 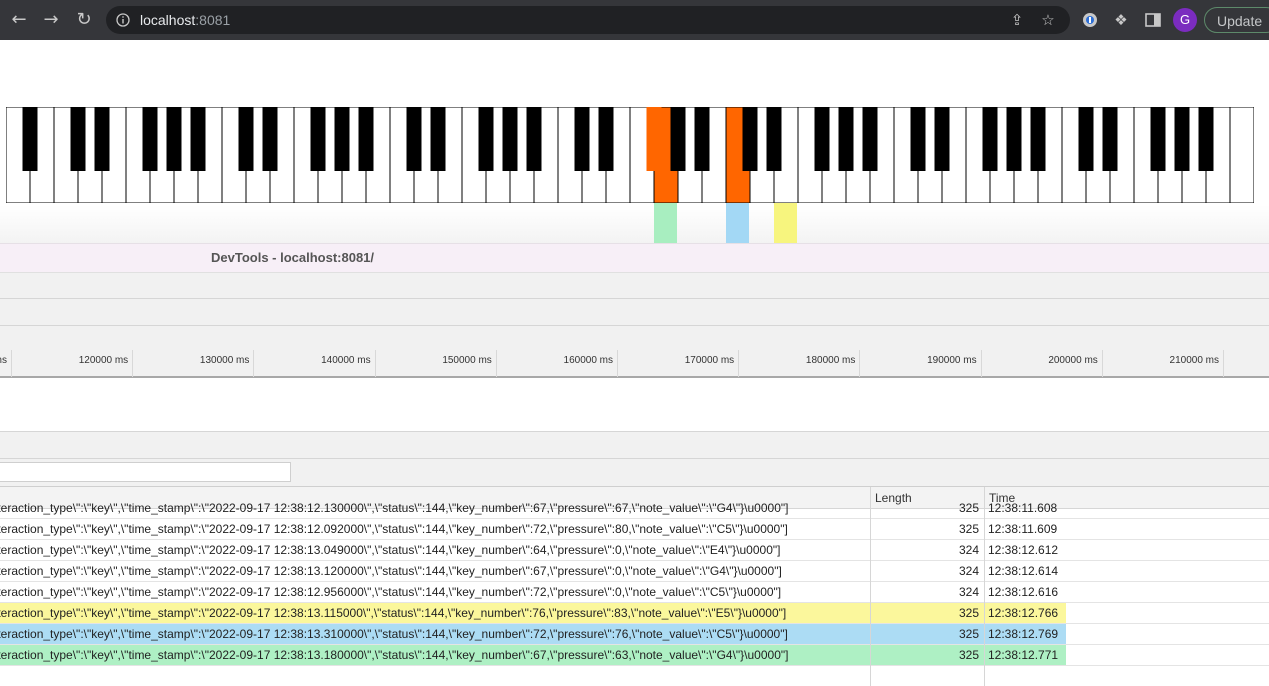 What do you see at coordinates (168, 20) in the screenshot?
I see `url-host: localhost` at bounding box center [168, 20].